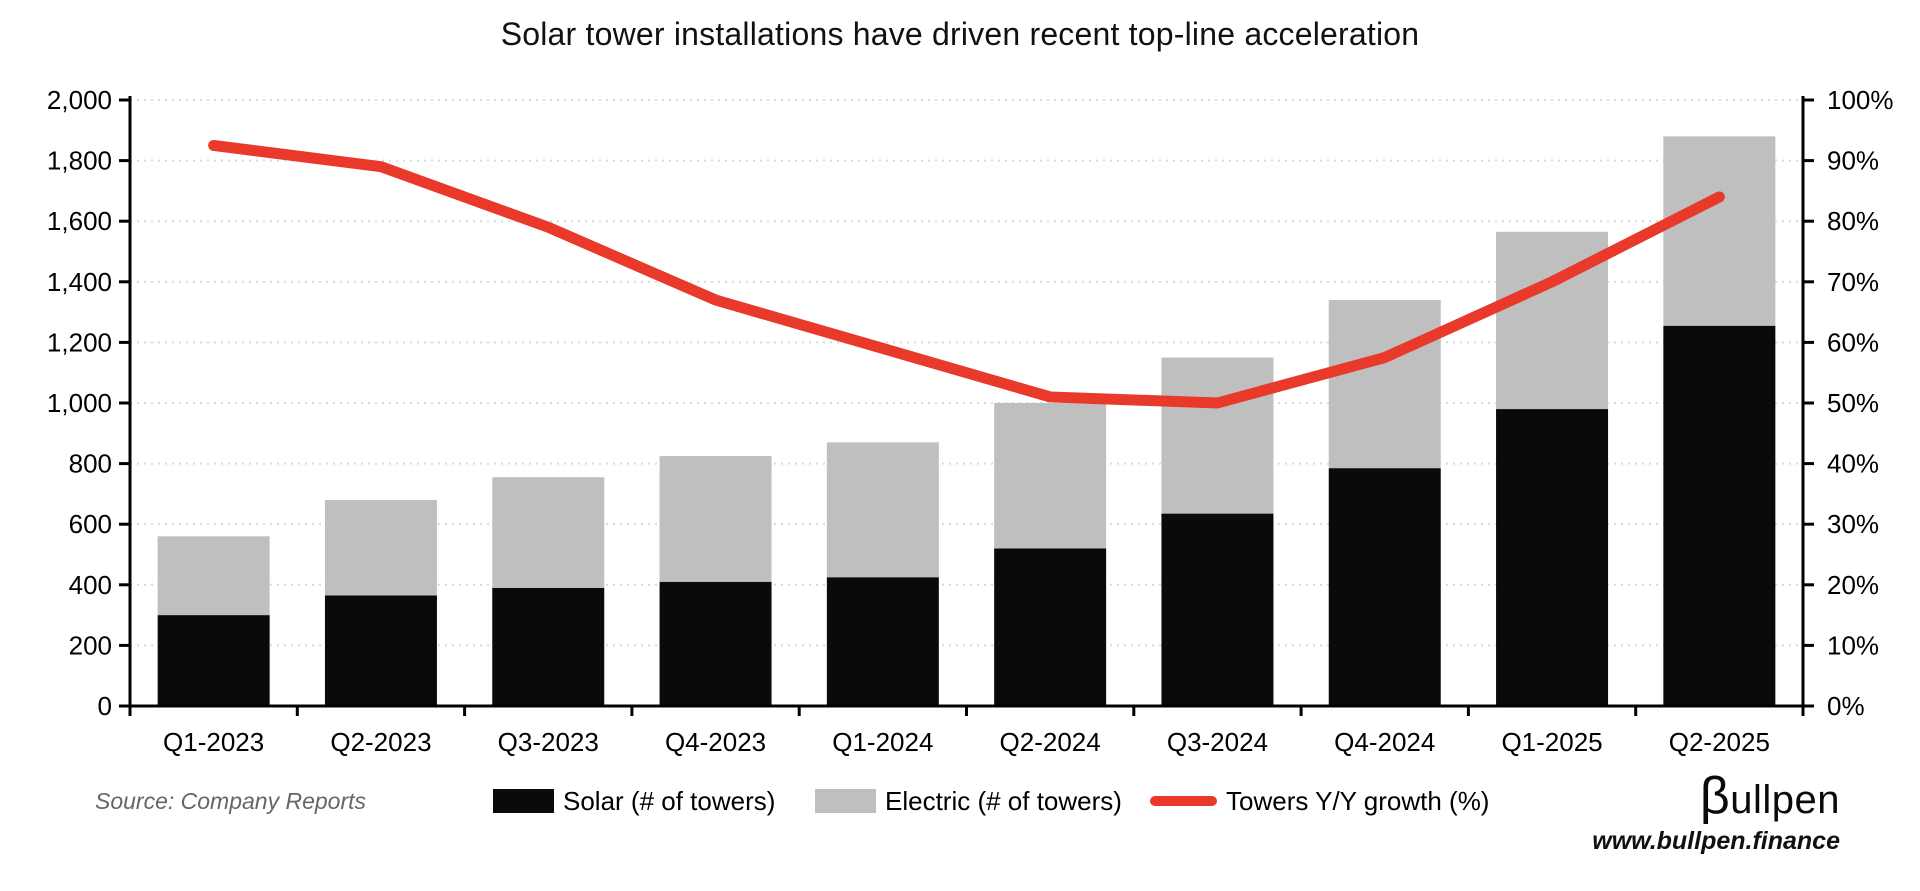  Describe the element at coordinates (90, 464) in the screenshot. I see `left-axis-label: 800` at that location.